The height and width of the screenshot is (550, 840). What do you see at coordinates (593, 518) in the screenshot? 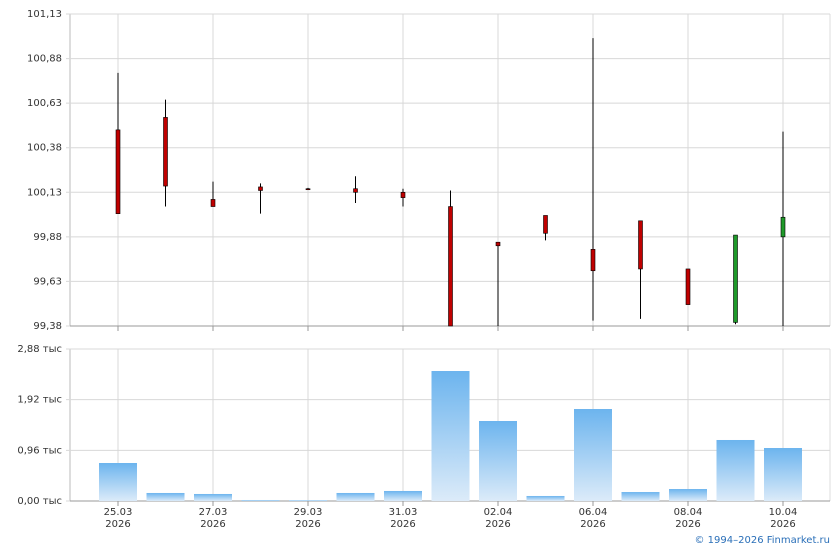
I see `x-tick-label: 06.04 2026` at bounding box center [593, 518].